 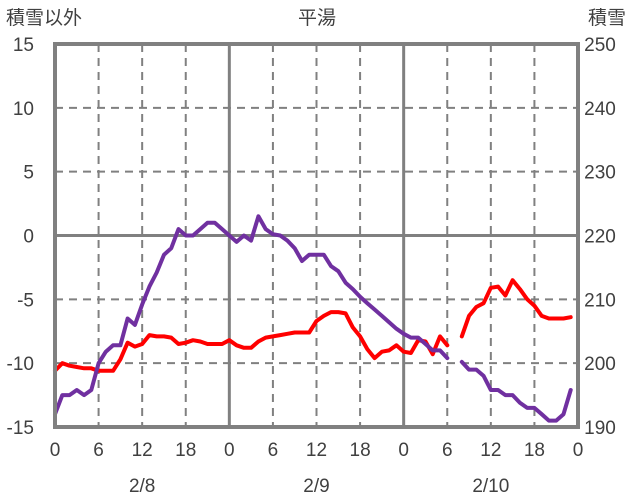 What do you see at coordinates (28, 237) in the screenshot?
I see `left-tick-label: 0` at bounding box center [28, 237].